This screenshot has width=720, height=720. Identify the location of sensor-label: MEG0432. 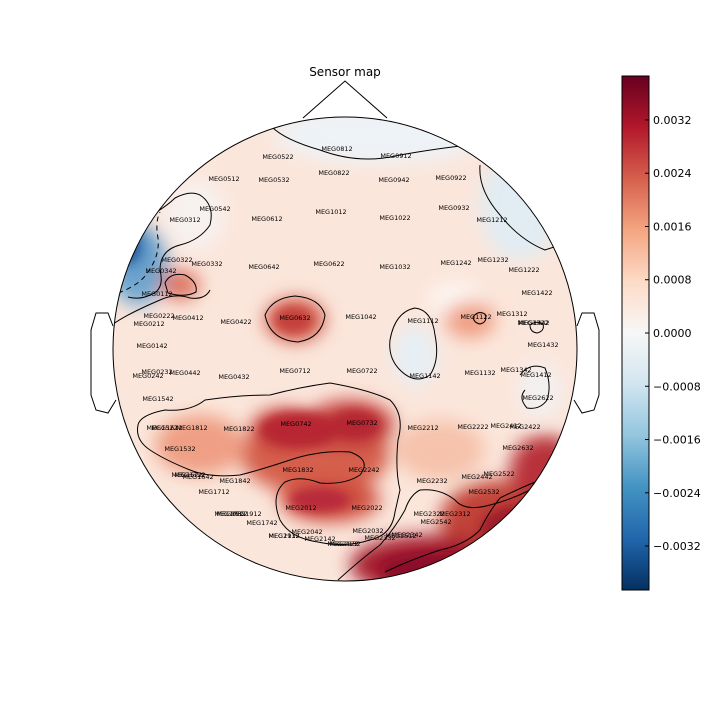
(233, 377).